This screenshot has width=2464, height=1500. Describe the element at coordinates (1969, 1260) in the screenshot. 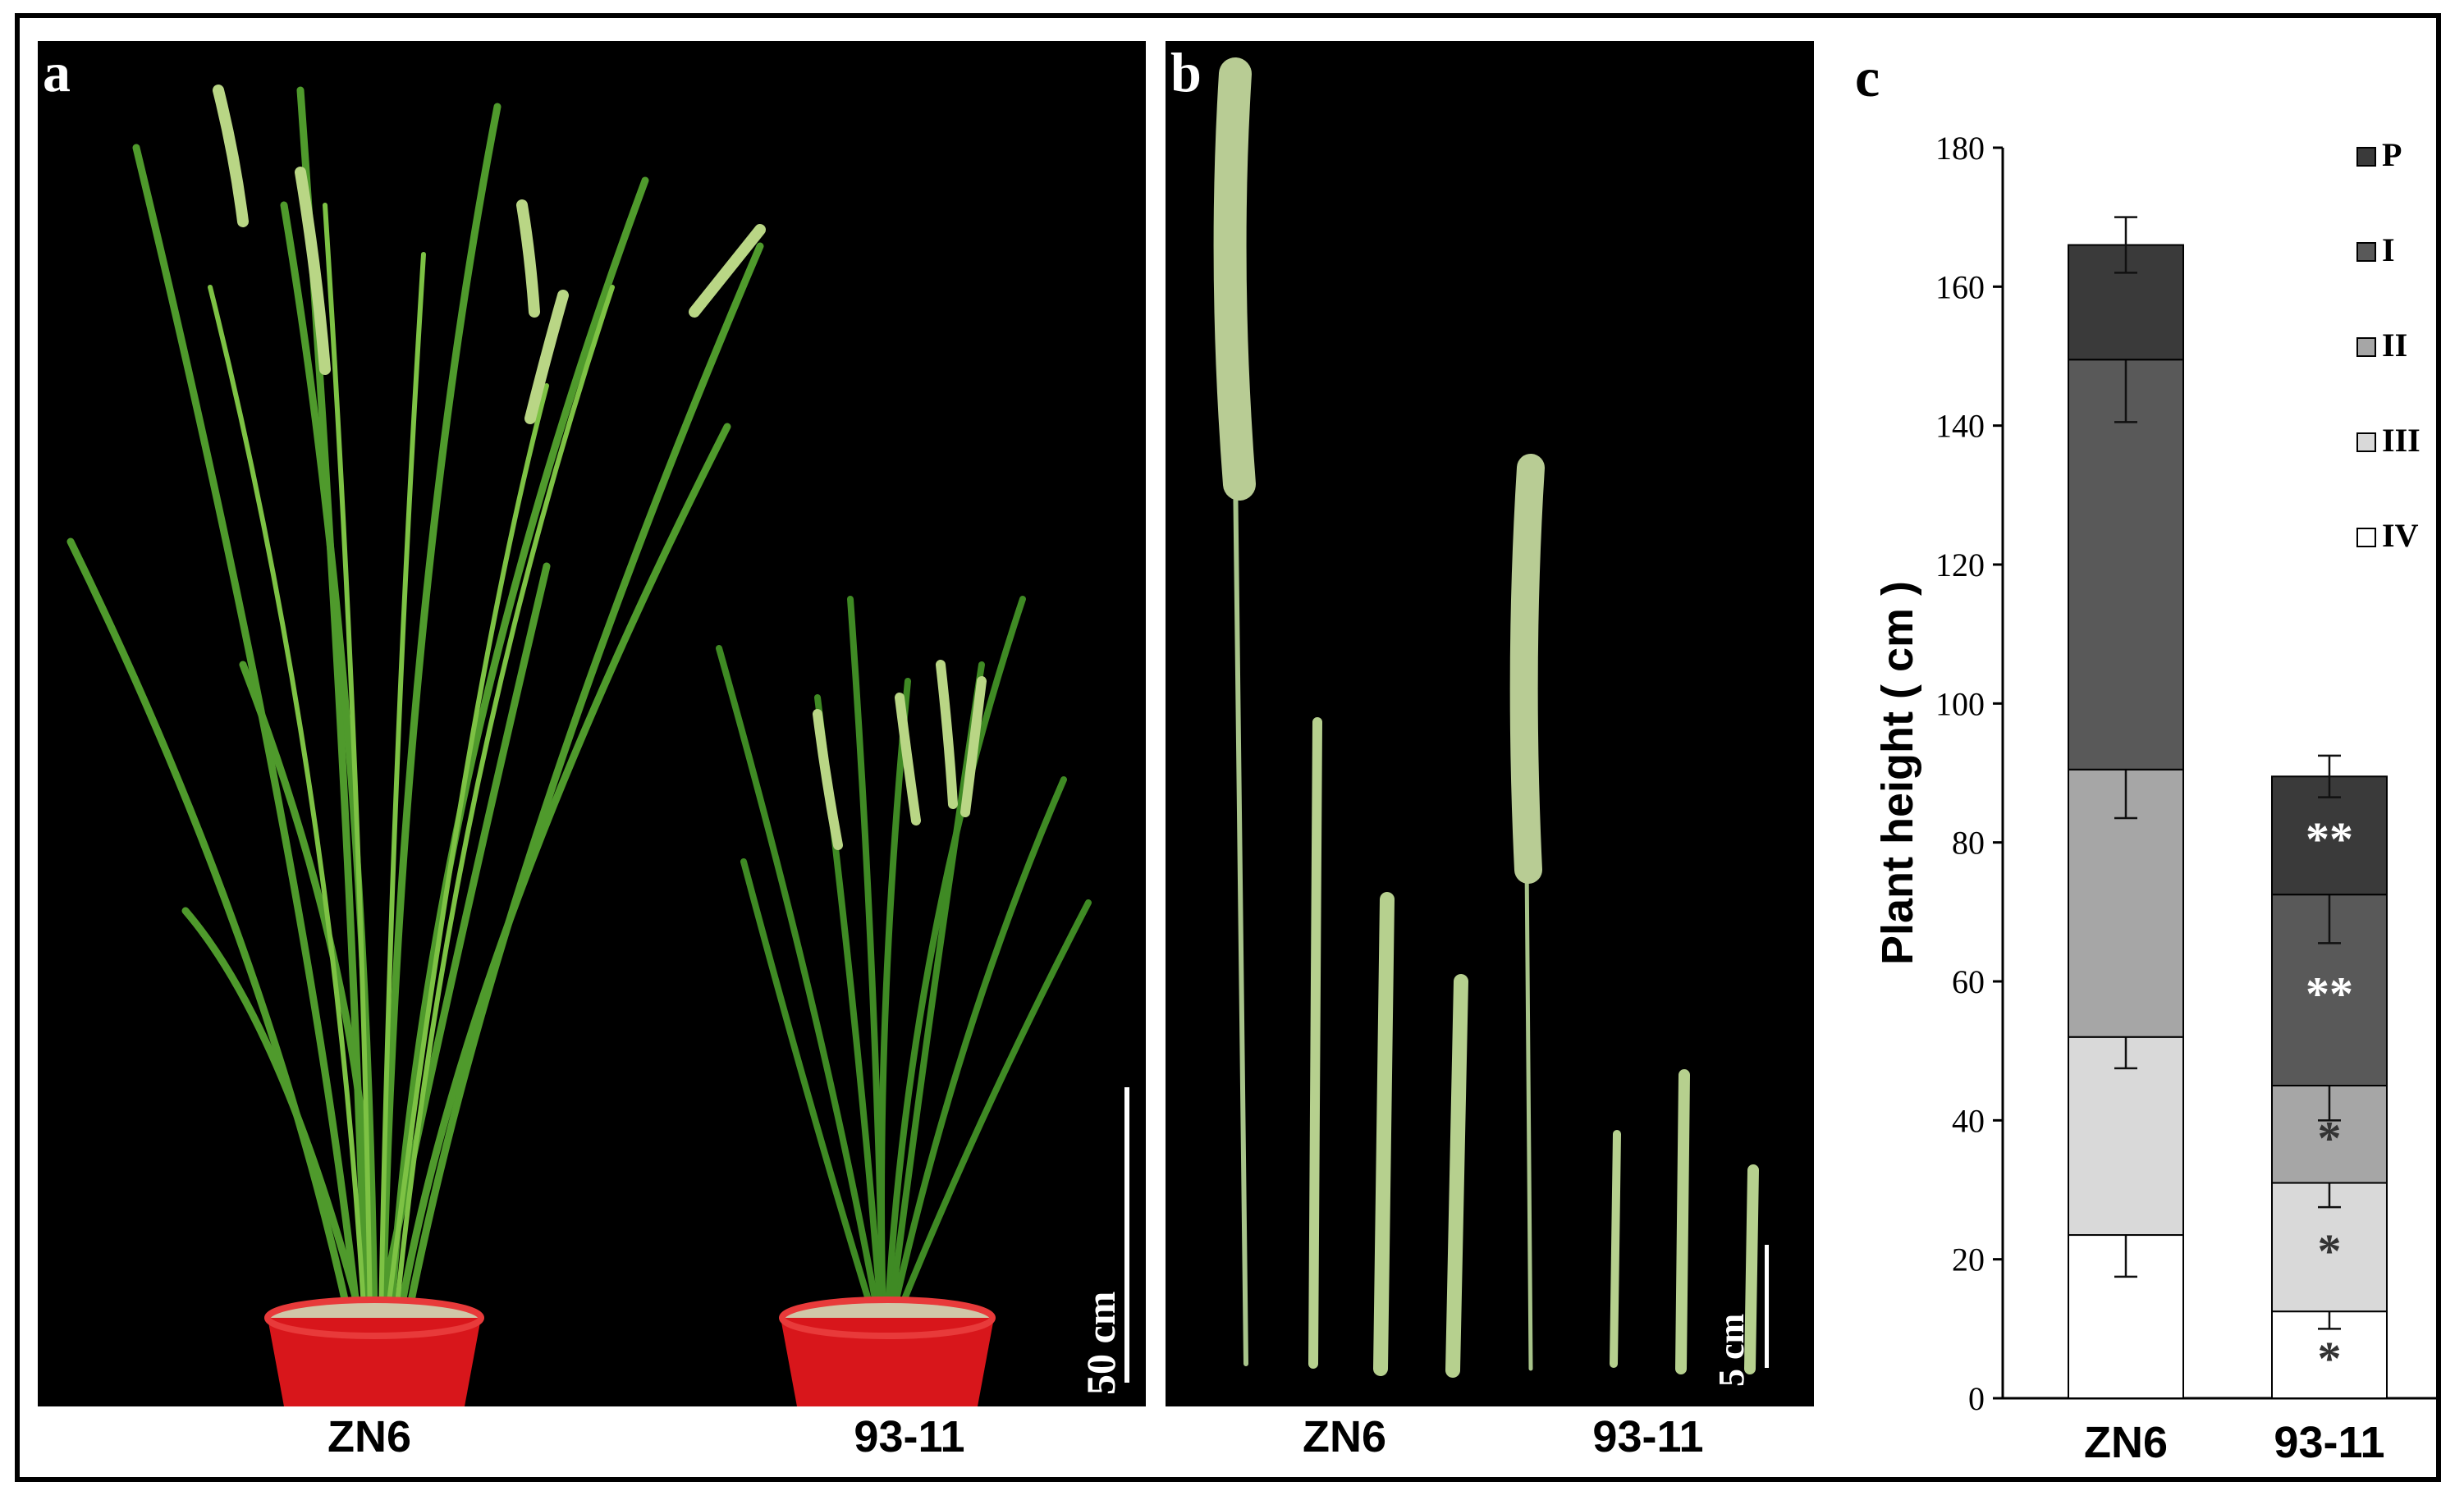

I see `y-tick-label: 20` at that location.